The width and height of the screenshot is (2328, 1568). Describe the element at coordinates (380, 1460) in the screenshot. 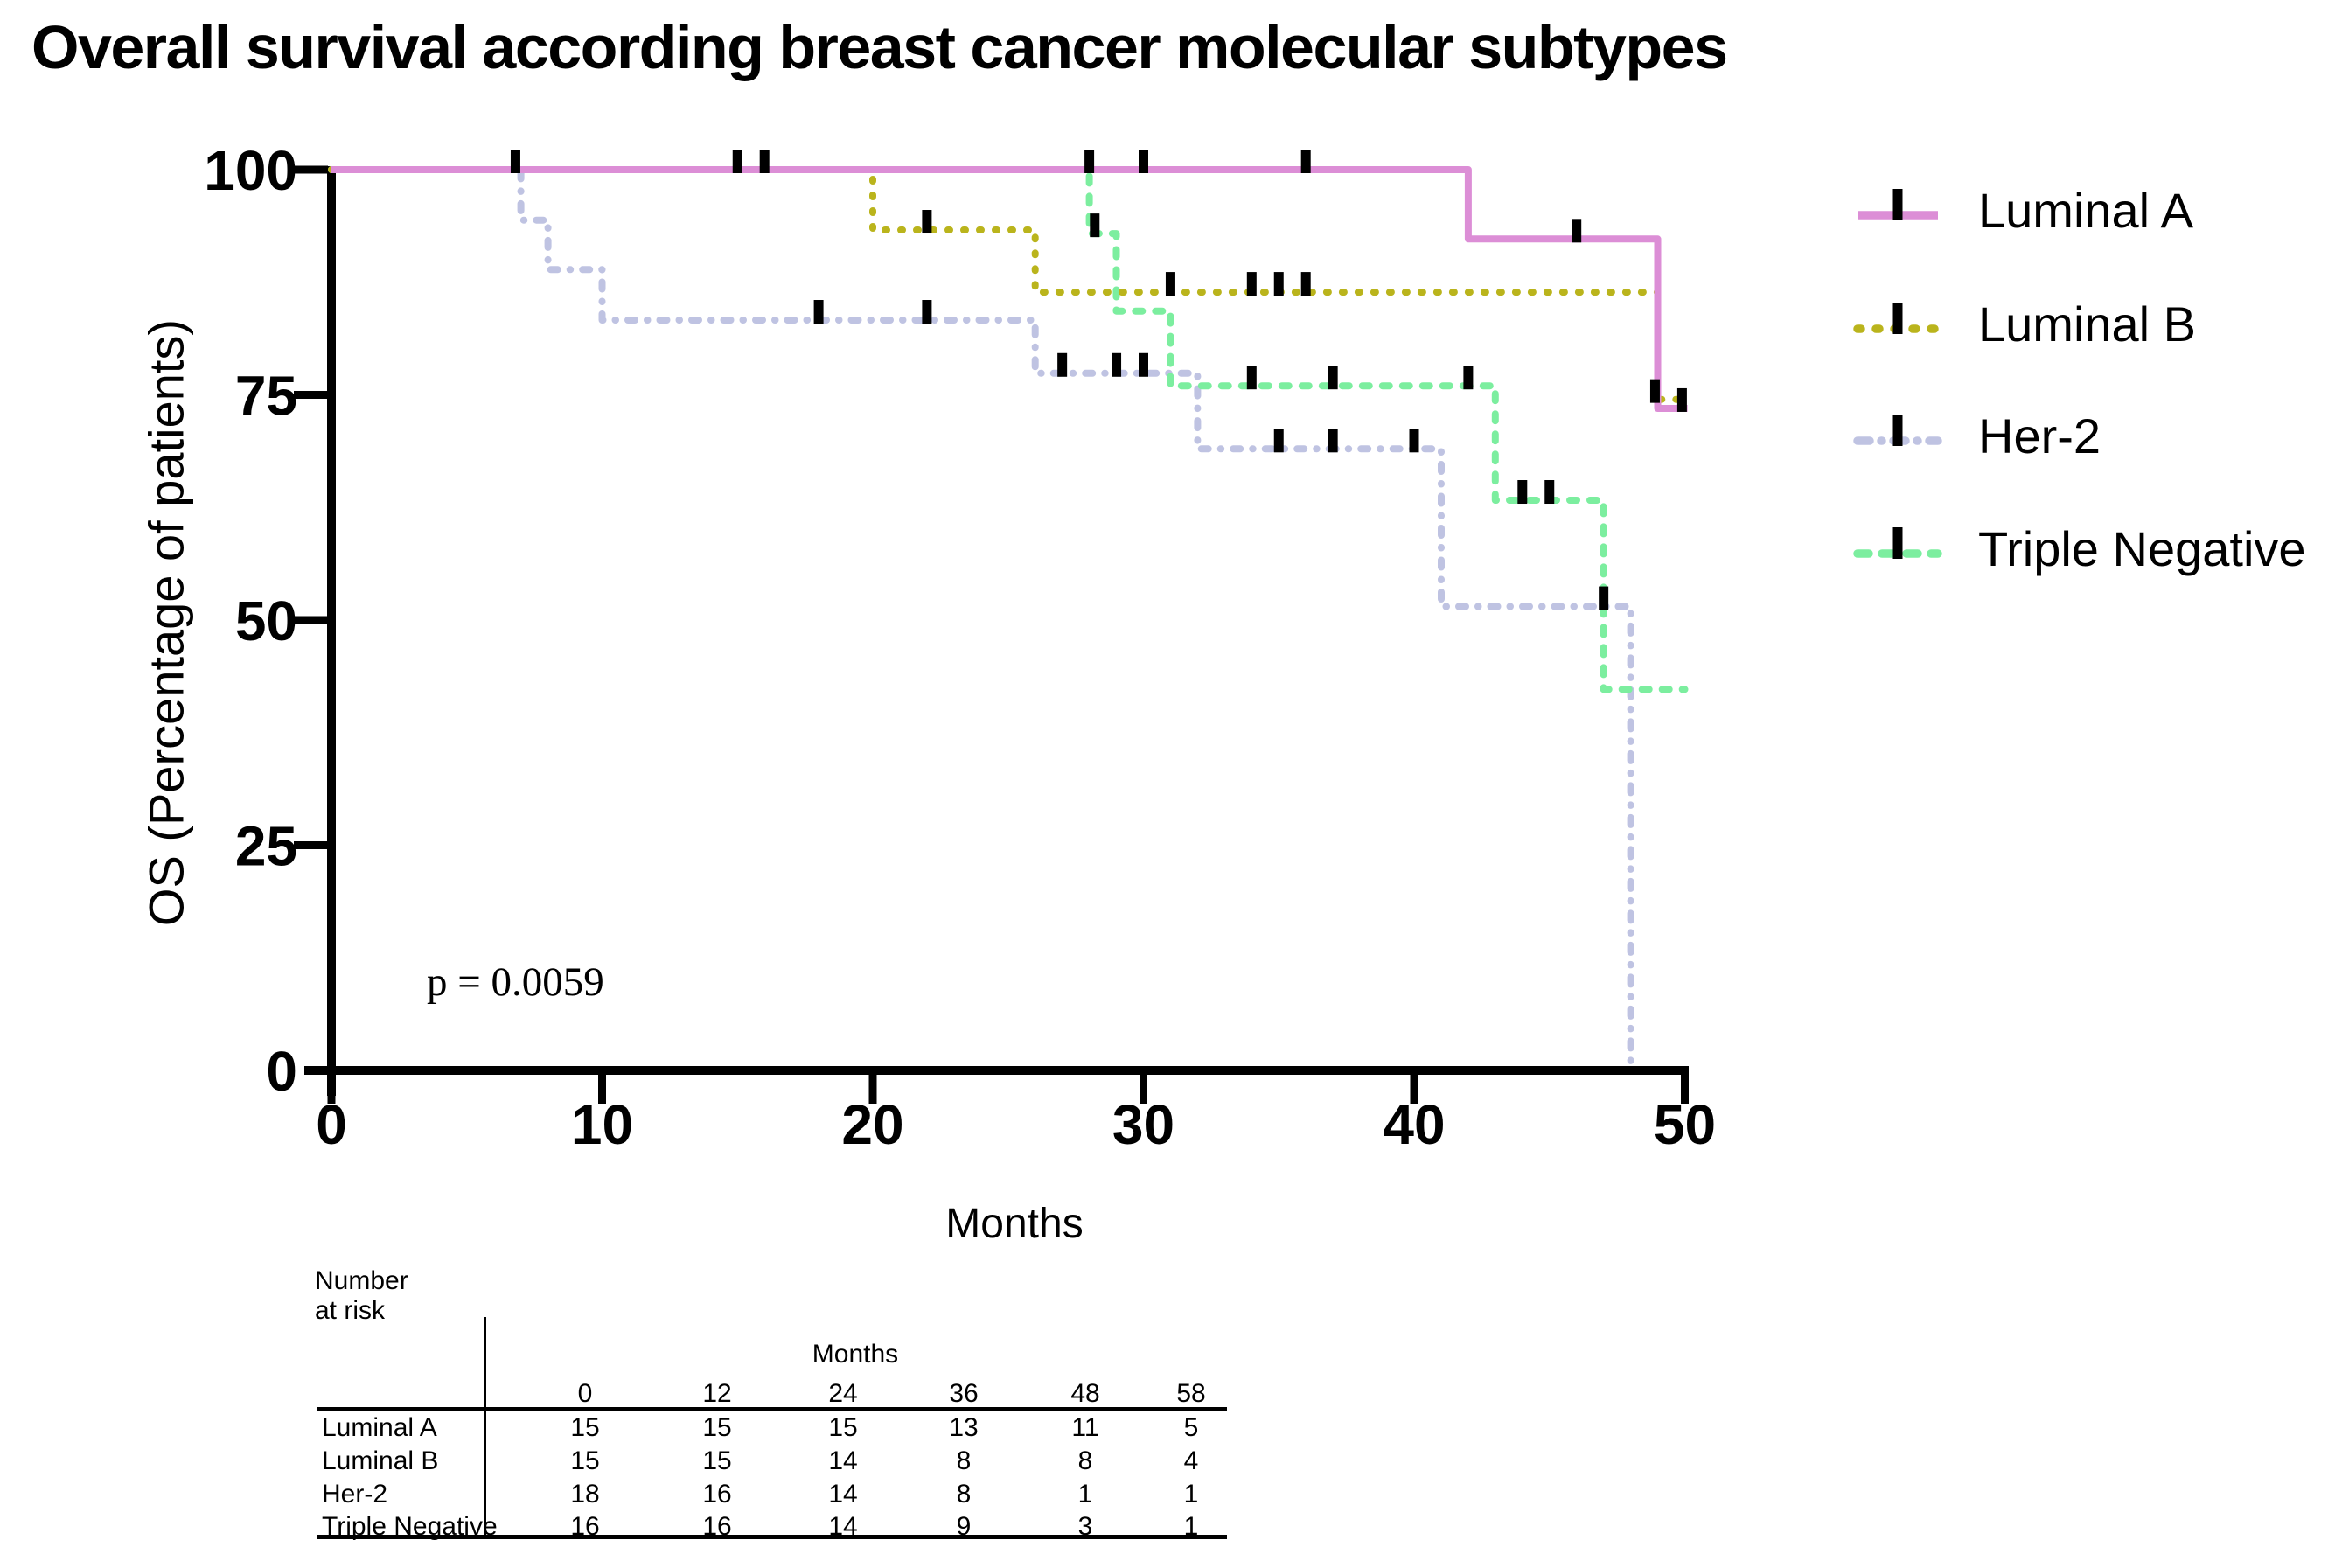

I see `risk-row-label: Luminal B` at that location.